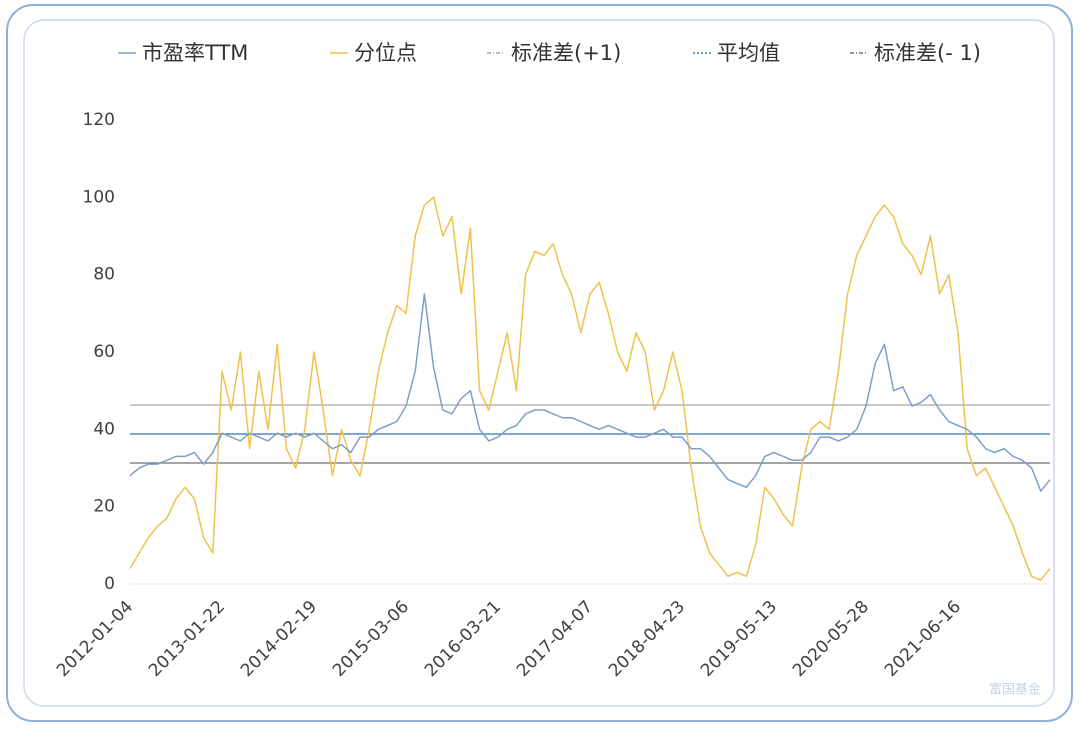 Image resolution: width=1080 pixels, height=729 pixels. Describe the element at coordinates (566, 53) in the screenshot. I see `legend-label: 标准差(+1)` at that location.